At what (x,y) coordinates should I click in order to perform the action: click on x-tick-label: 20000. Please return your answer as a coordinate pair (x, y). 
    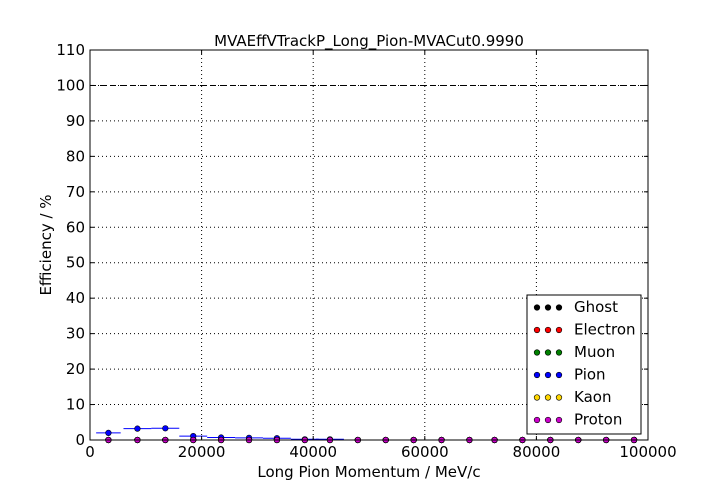
    Looking at the image, I should click on (202, 452).